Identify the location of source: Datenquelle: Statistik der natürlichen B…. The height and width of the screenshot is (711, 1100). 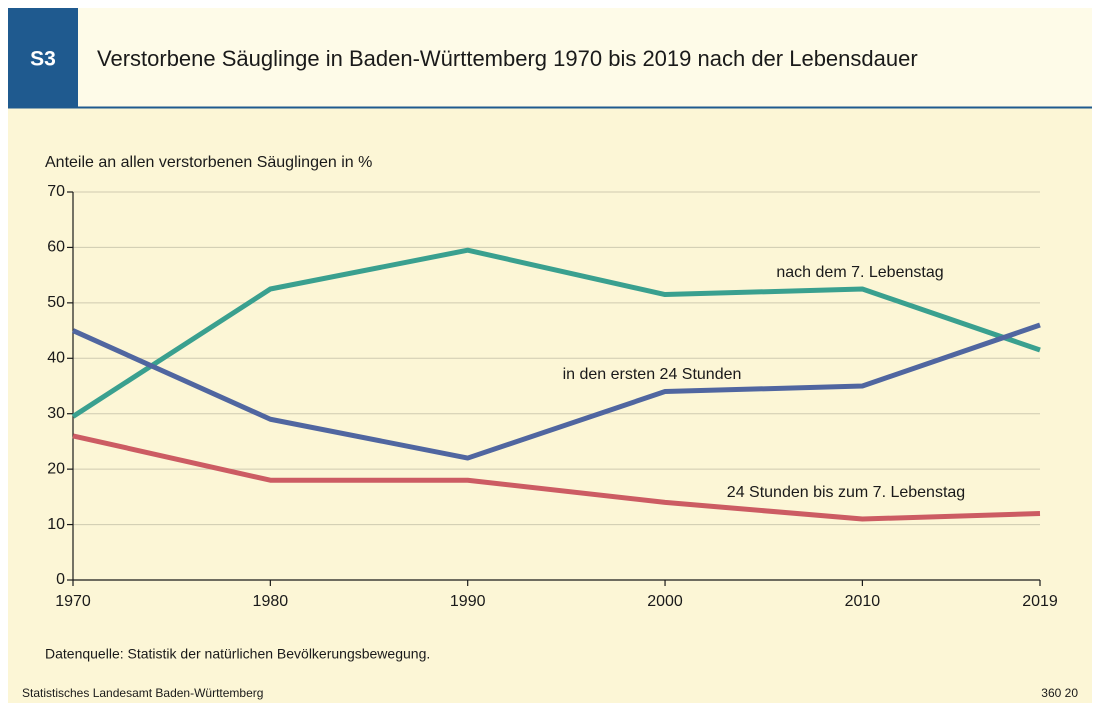
(237, 654).